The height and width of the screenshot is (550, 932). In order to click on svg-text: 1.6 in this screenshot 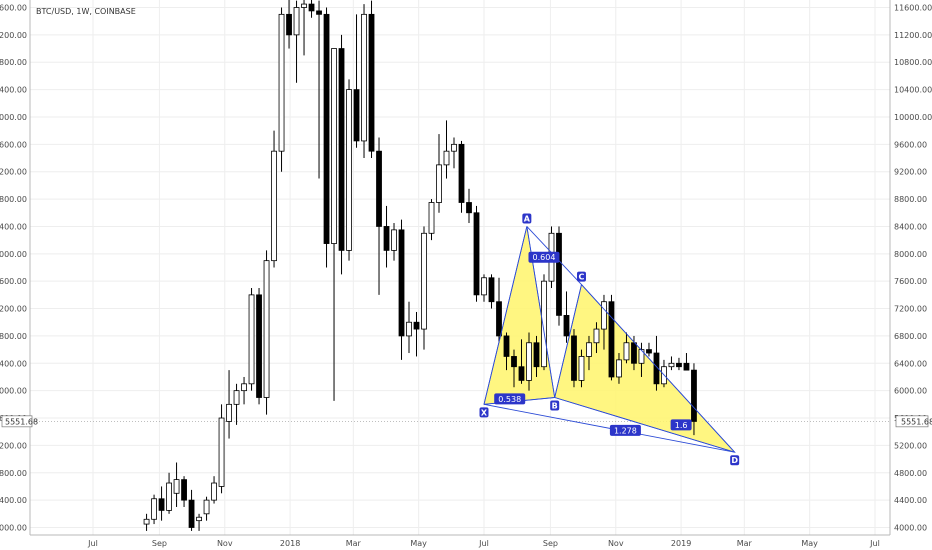, I will do `click(681, 425)`.